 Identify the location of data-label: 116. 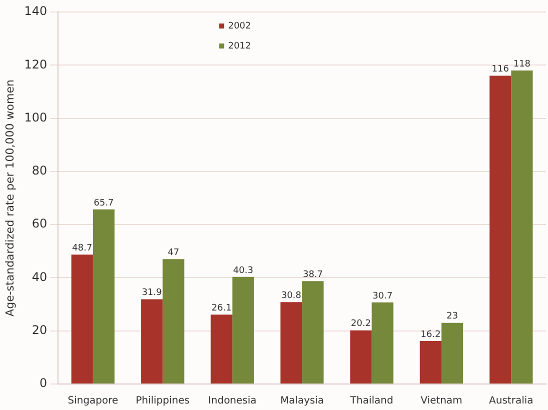
(501, 69).